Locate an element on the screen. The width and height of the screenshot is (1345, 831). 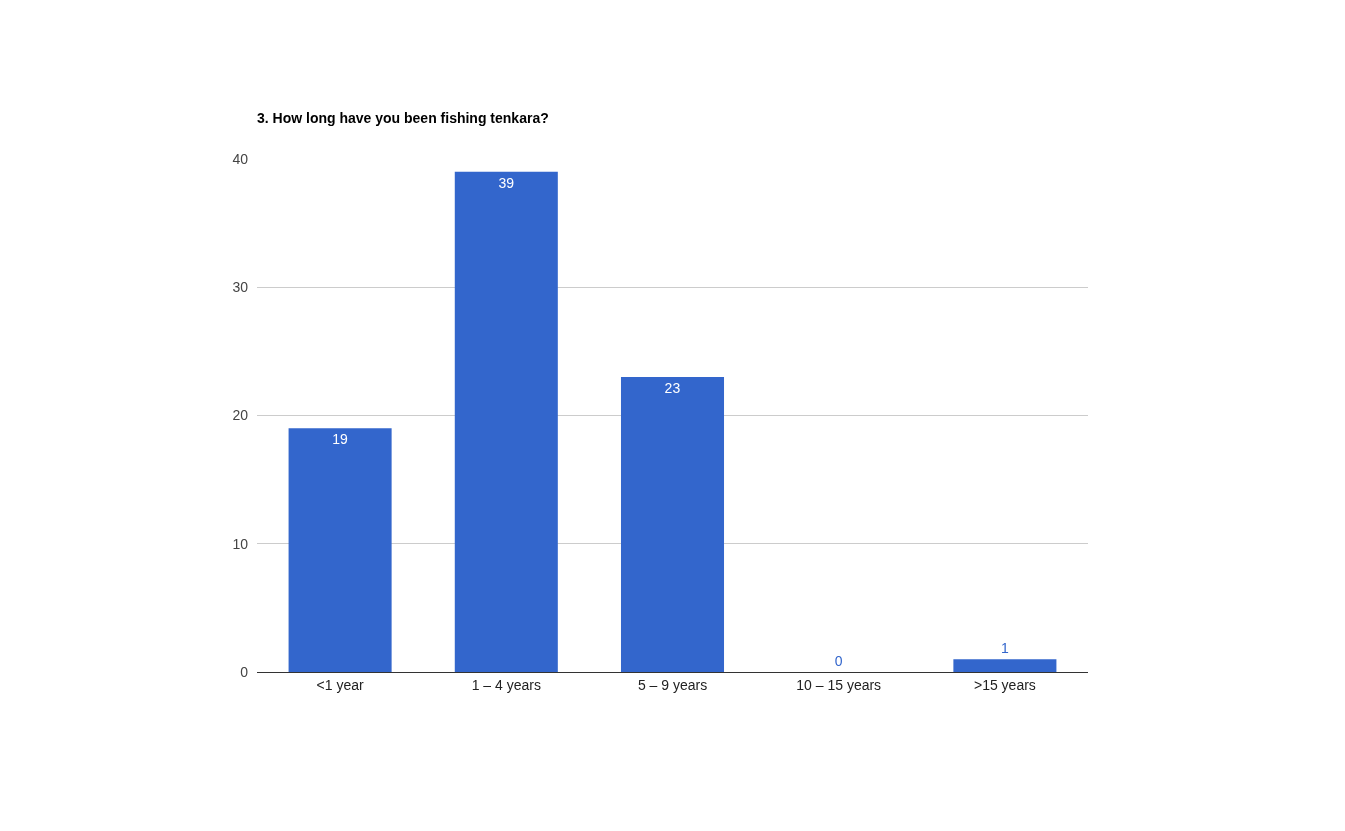
chart-title: 3. How long have you been fishing tenkara? is located at coordinates (403, 117).